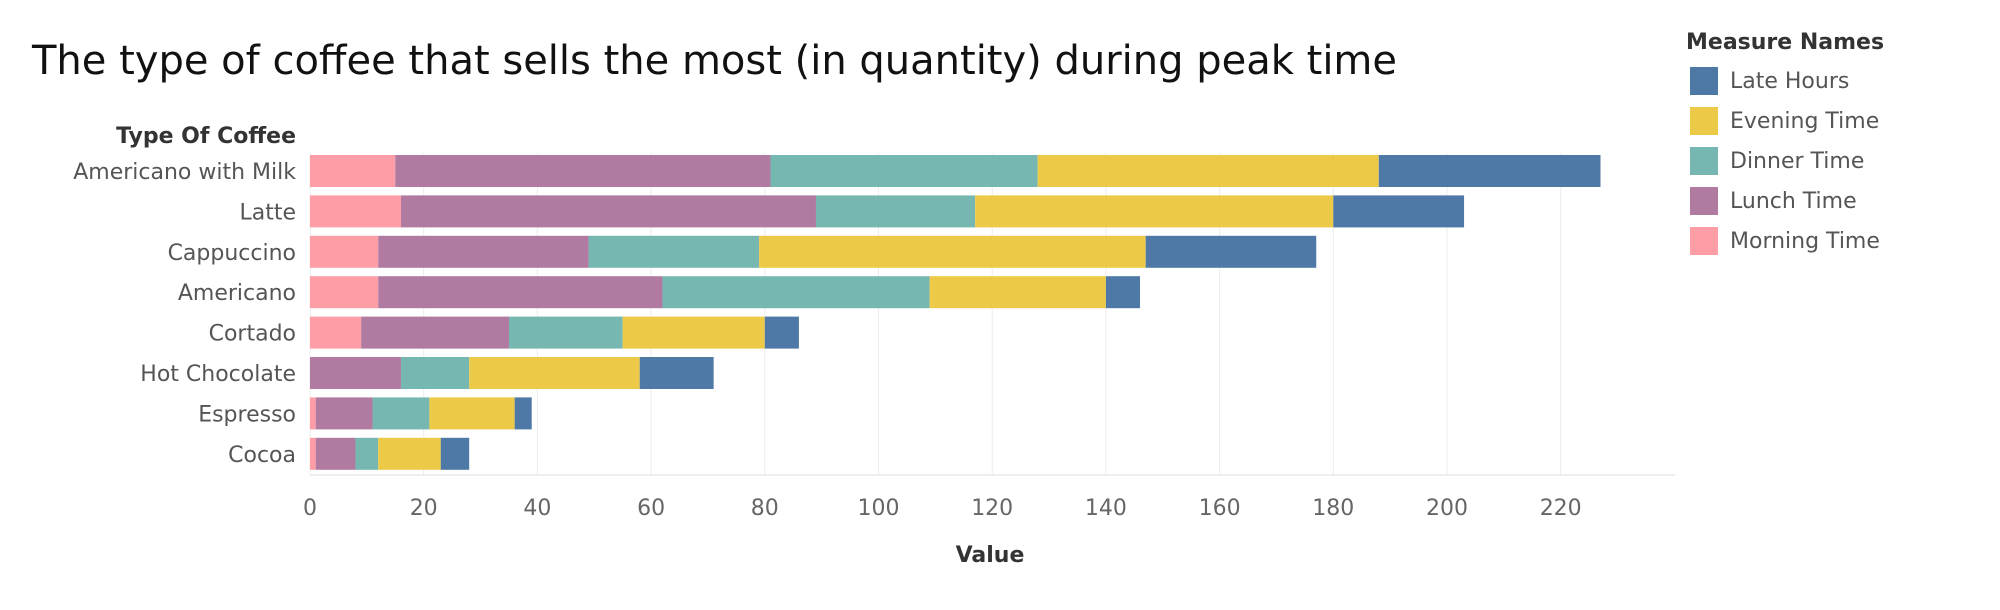  What do you see at coordinates (1793, 201) in the screenshot?
I see `legend-label: Lunch Time` at bounding box center [1793, 201].